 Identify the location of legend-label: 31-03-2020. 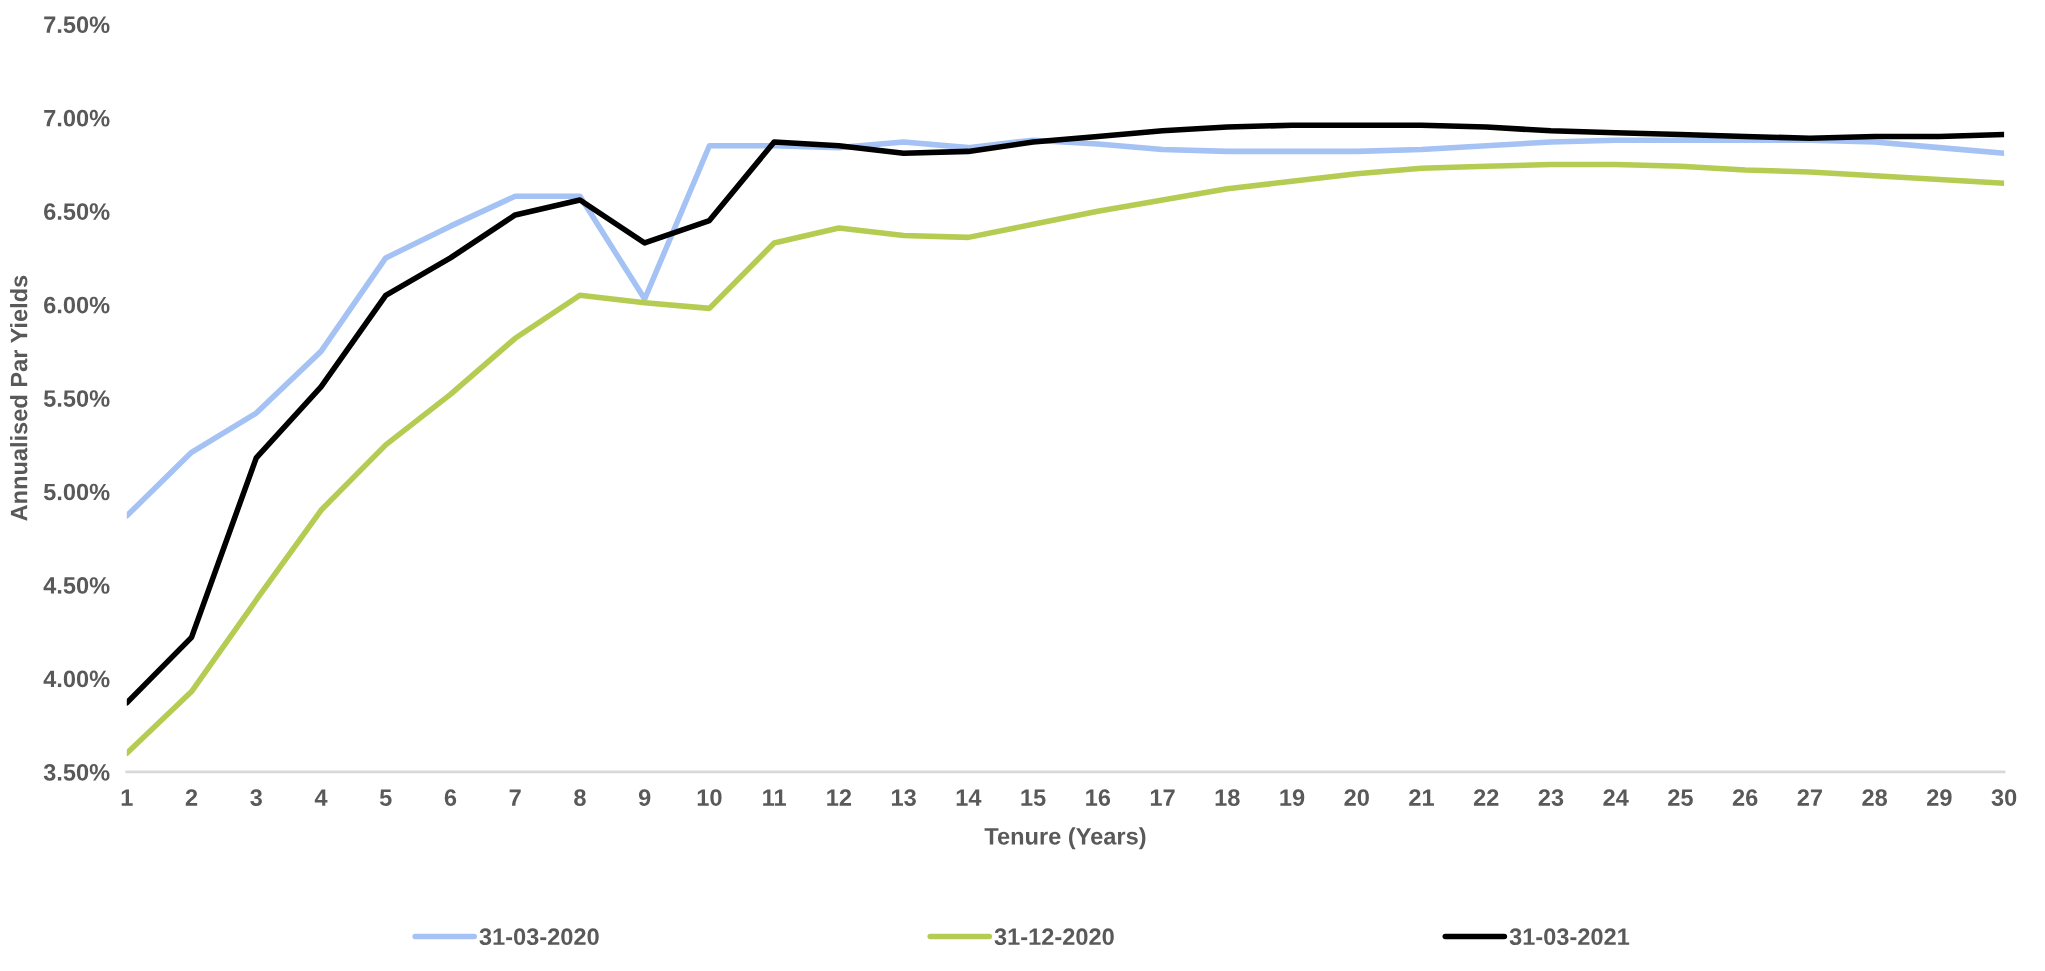
(539, 937).